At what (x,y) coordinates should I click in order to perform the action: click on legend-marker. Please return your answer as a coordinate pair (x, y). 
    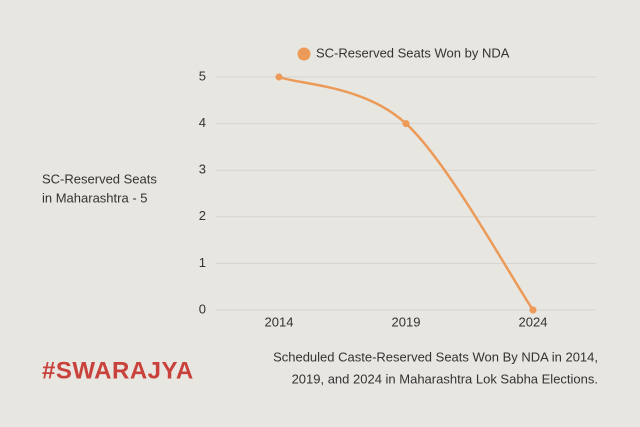
    Looking at the image, I should click on (304, 54).